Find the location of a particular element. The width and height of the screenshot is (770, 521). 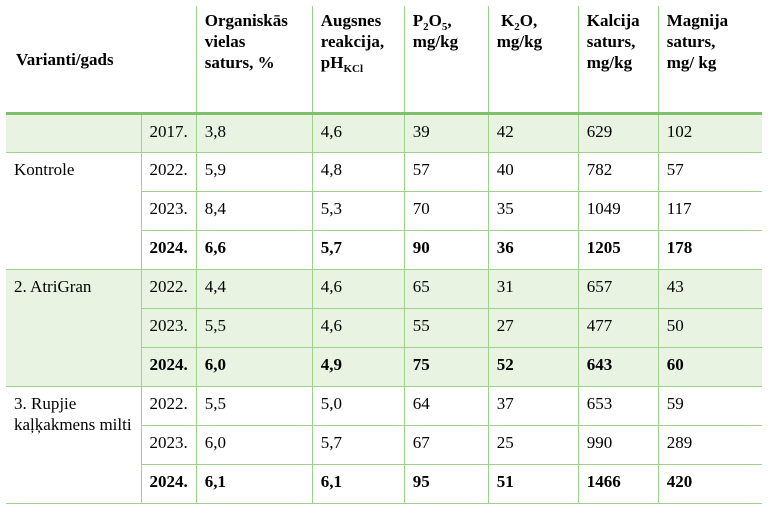

organic-matter-cell: 8,4 is located at coordinates (254, 211).